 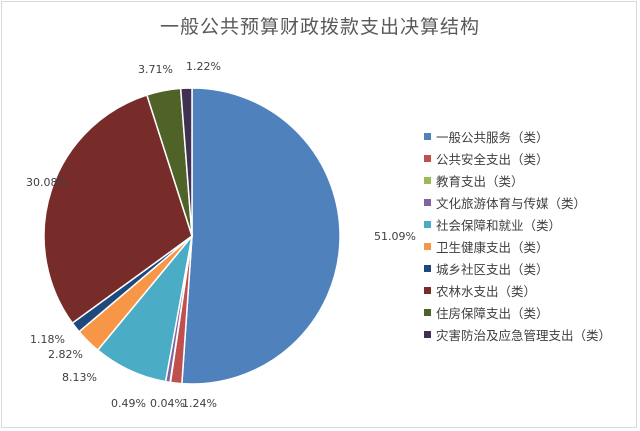 What do you see at coordinates (155, 69) in the screenshot?
I see `slice-label-9: 3.71%` at bounding box center [155, 69].